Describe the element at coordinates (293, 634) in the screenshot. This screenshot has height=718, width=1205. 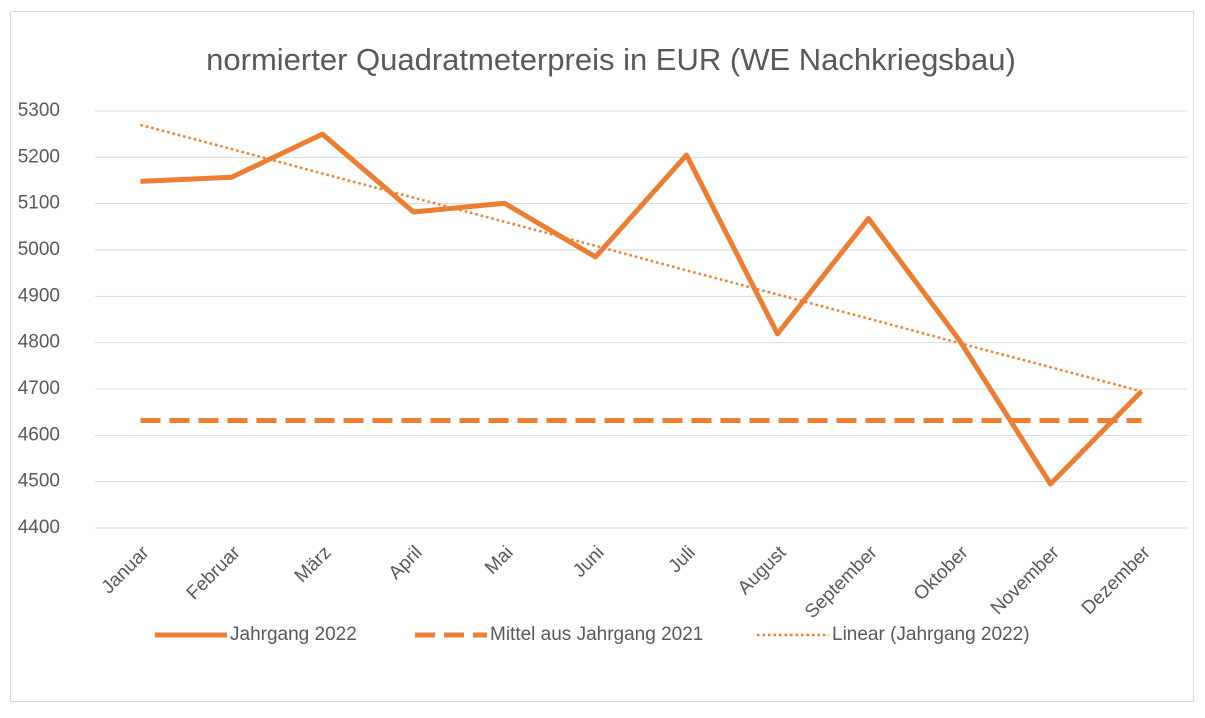
I see `legend-label: Jahrgang 2022` at that location.